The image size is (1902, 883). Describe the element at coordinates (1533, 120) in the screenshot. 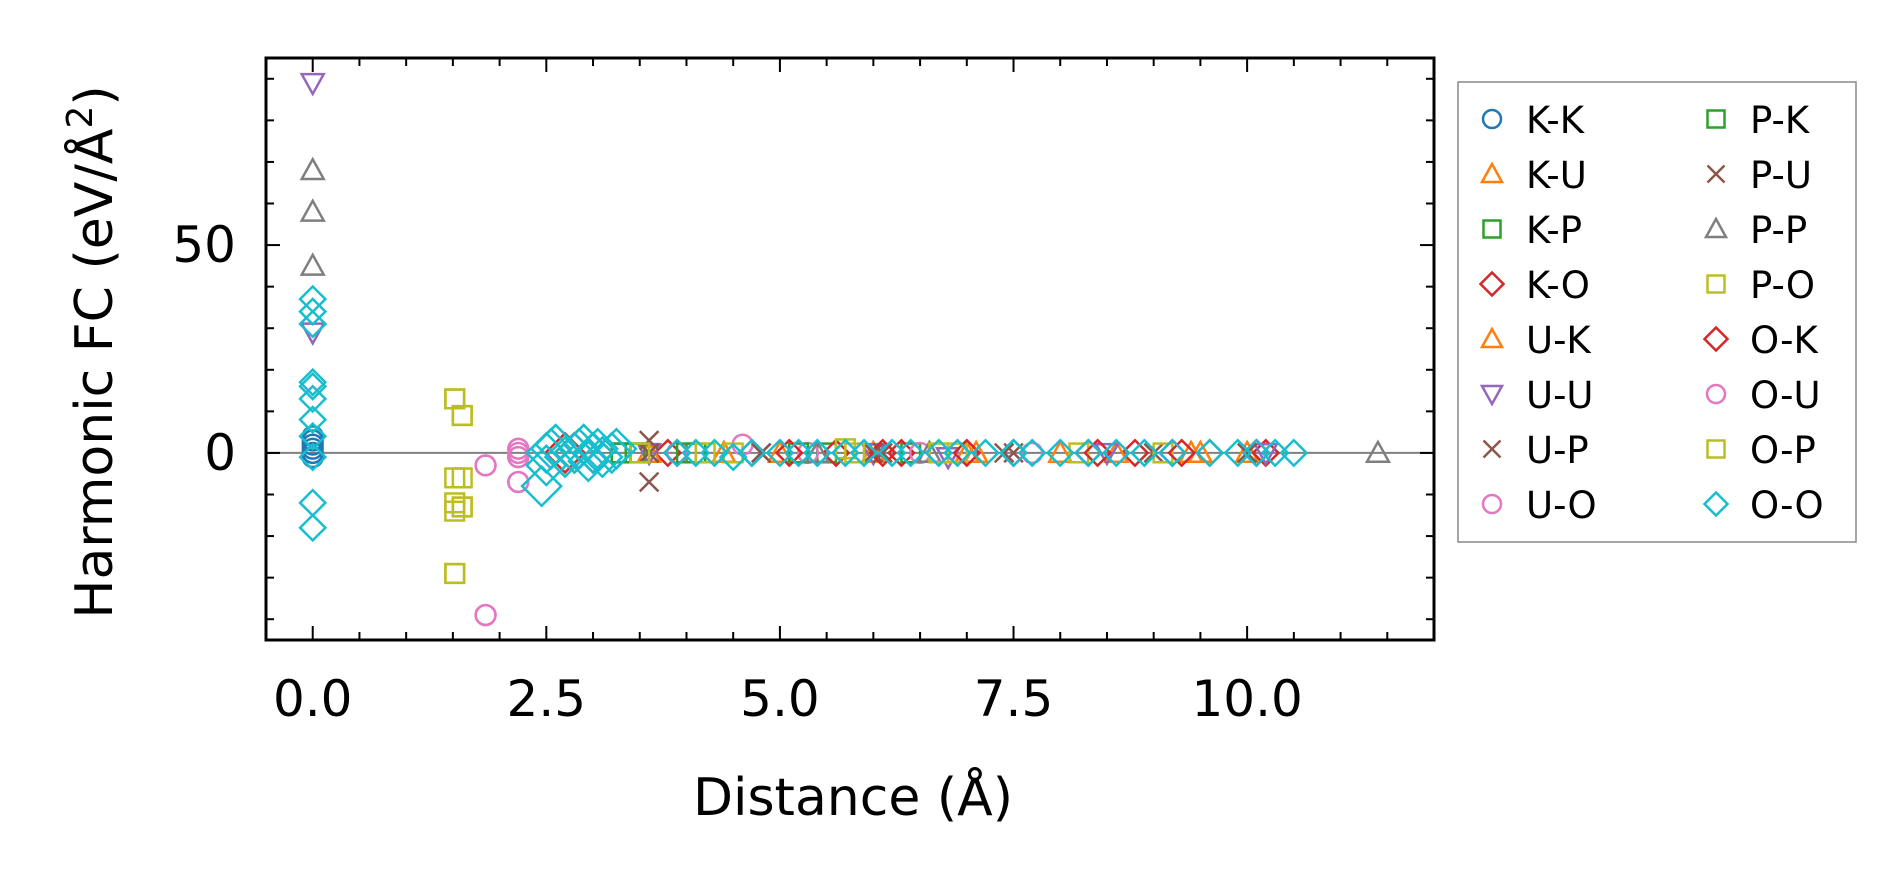

I see `legend-item-k-k: K-K` at that location.